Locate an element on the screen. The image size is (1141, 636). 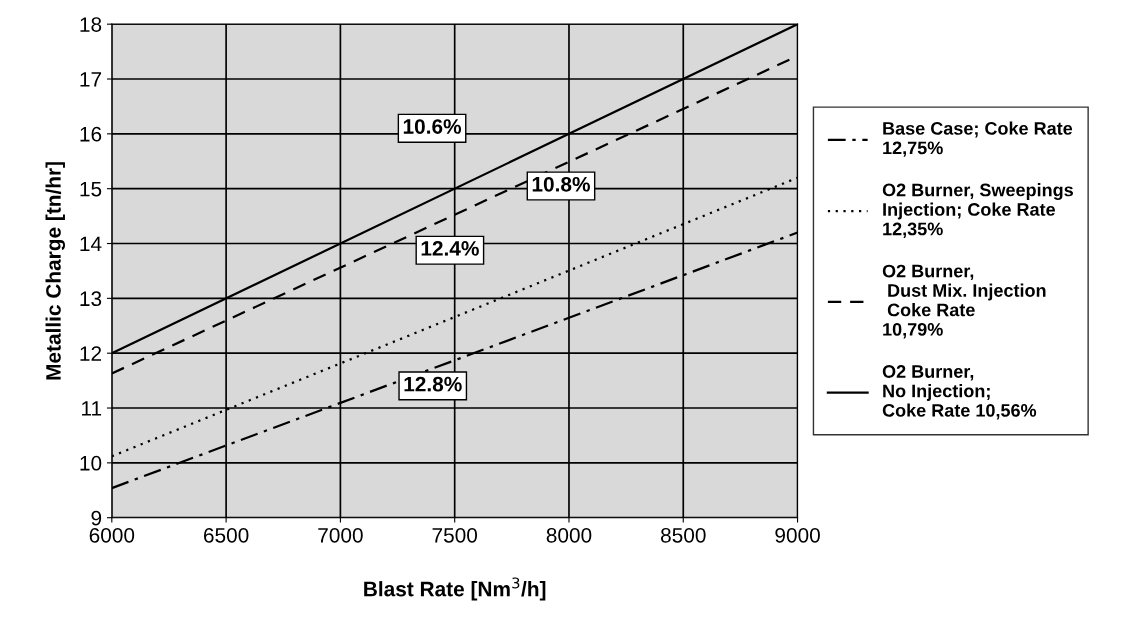
x-tick-label: 6500 is located at coordinates (226, 535).